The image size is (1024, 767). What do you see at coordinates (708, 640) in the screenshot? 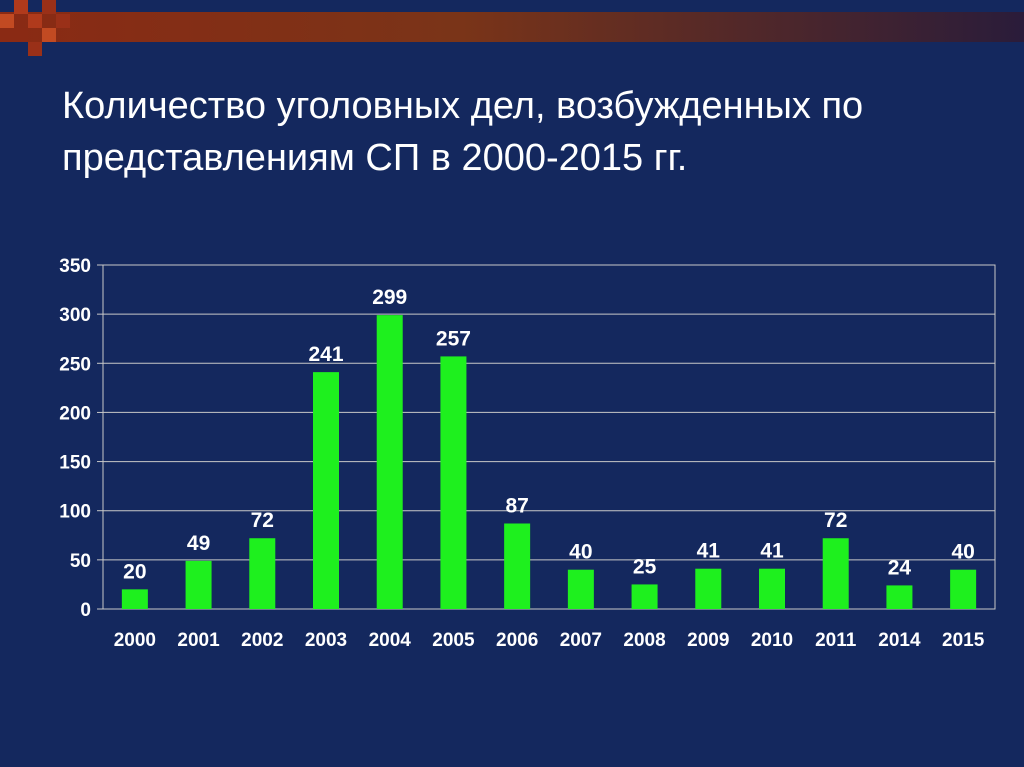
I see `x-tick-label: 2009` at bounding box center [708, 640].